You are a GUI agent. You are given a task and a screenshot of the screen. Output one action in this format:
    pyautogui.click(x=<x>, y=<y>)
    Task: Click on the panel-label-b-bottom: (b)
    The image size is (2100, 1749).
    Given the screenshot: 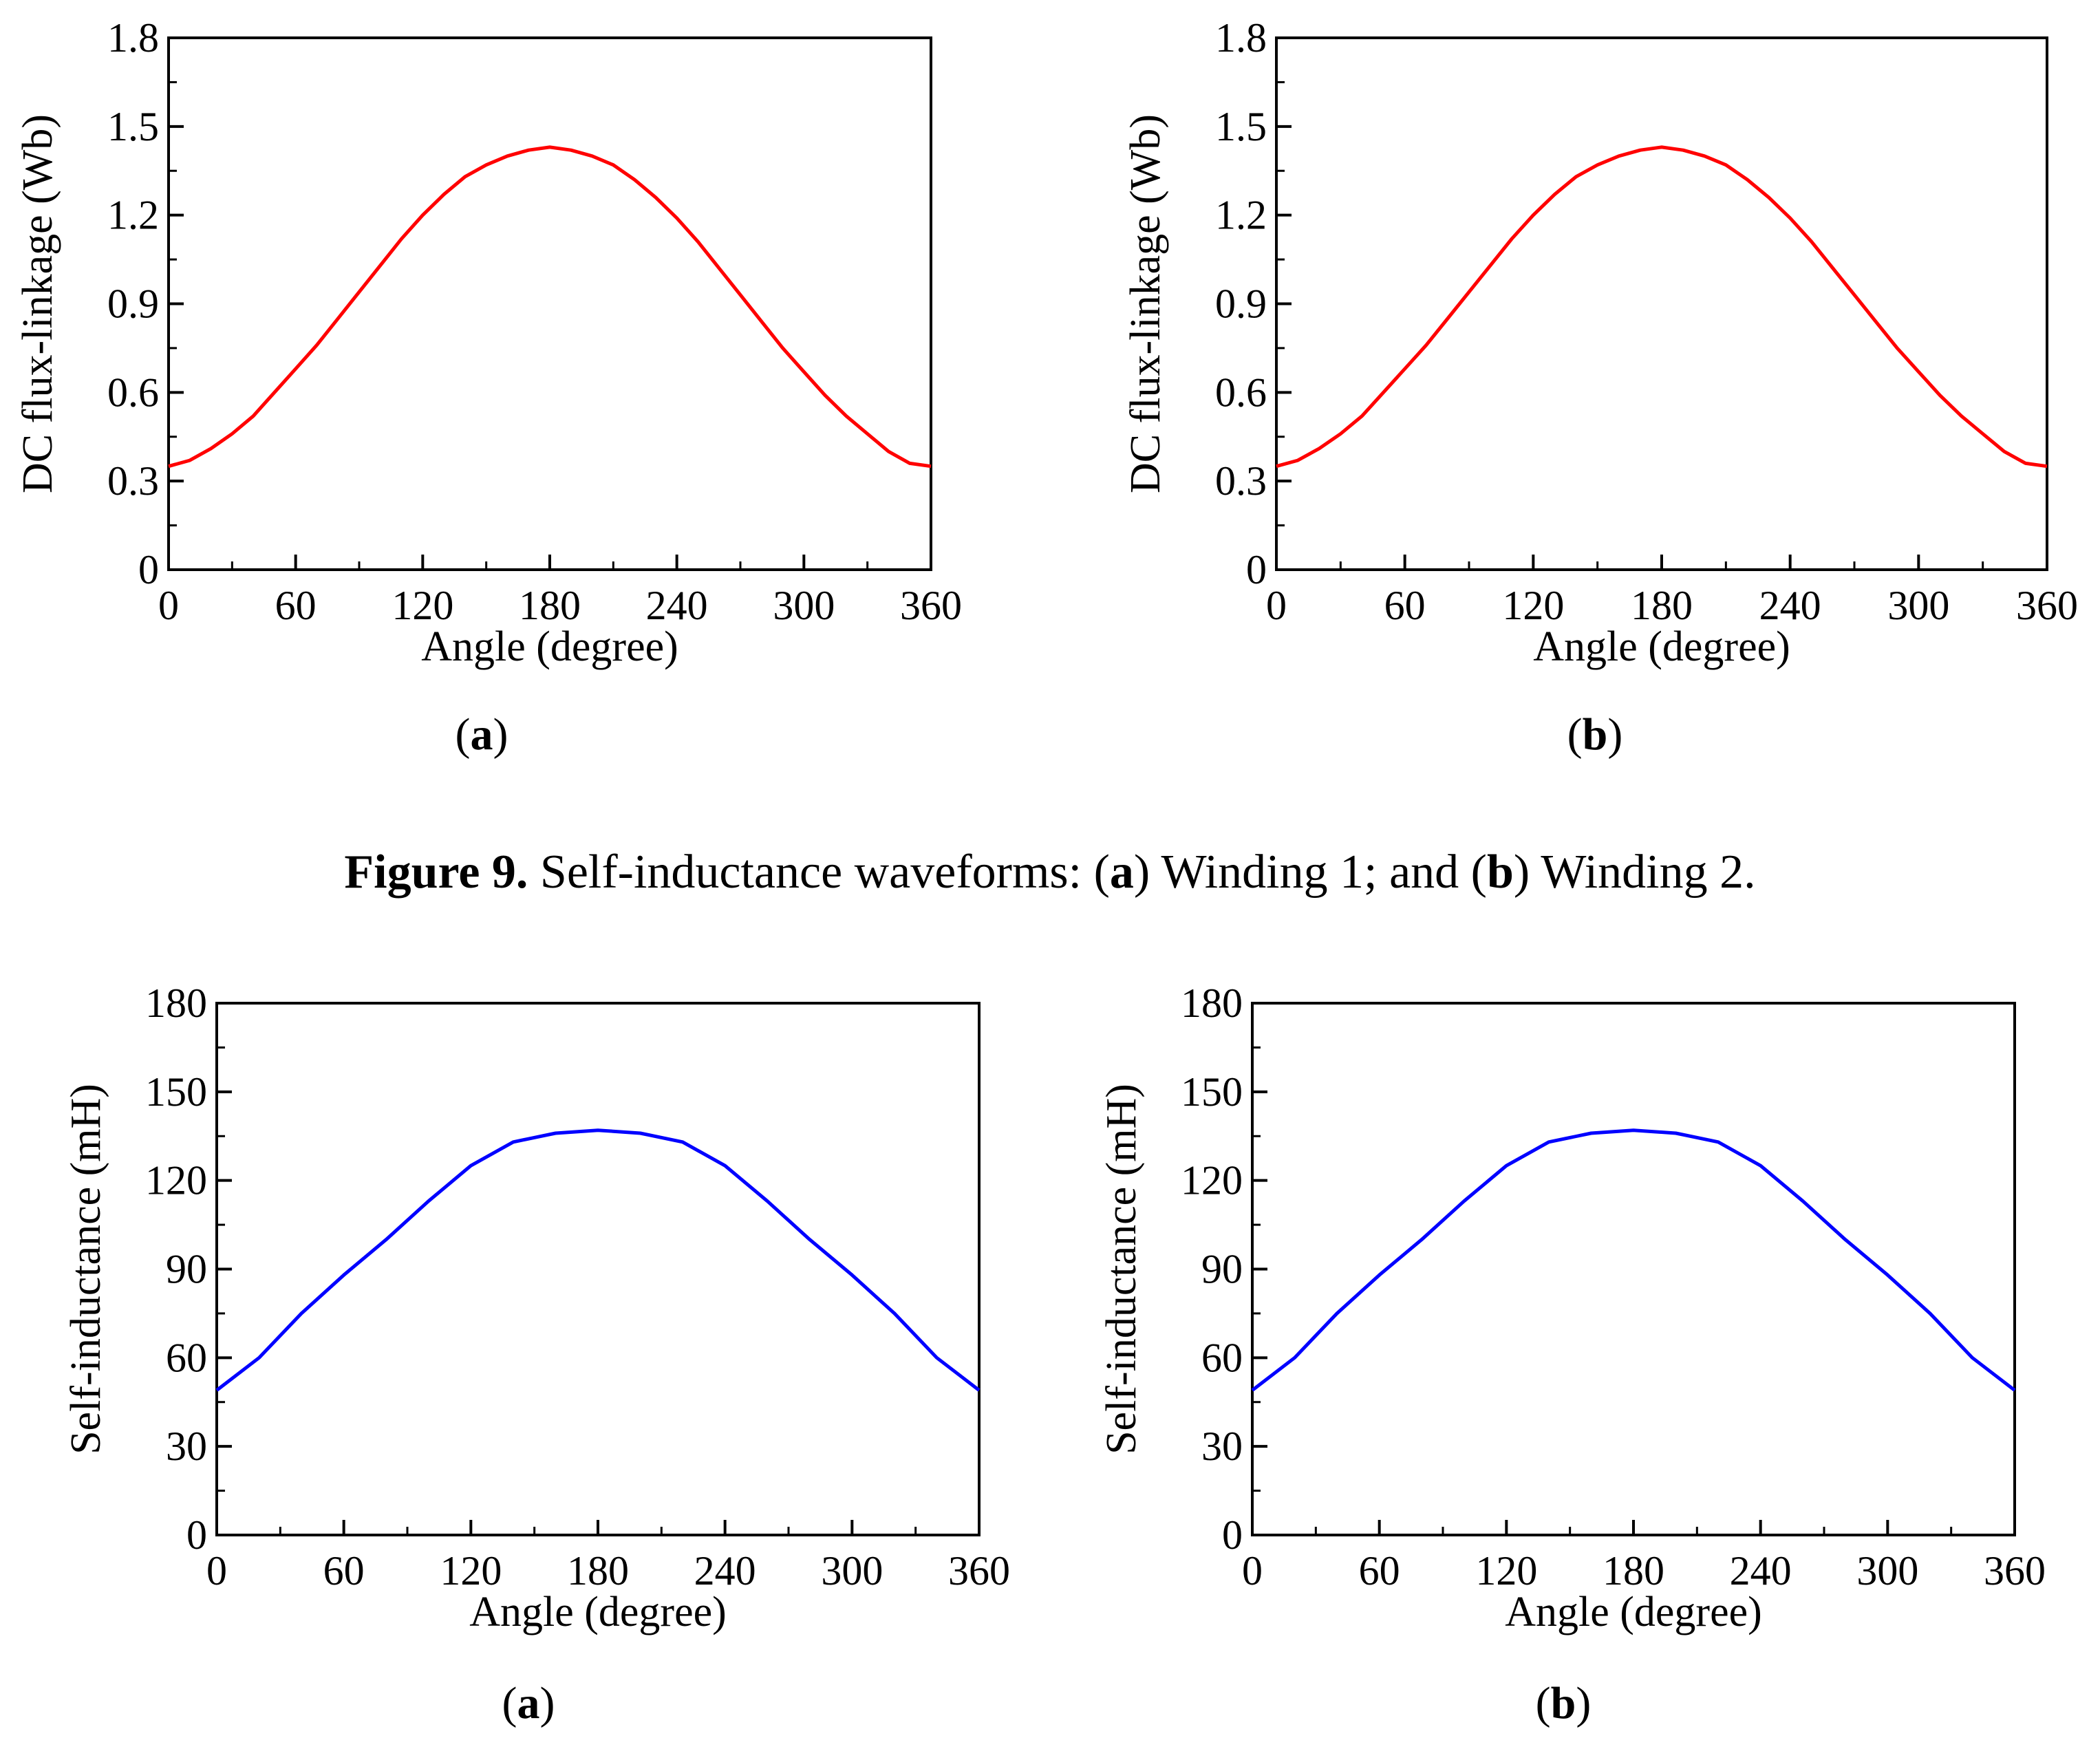 What is the action you would take?
    pyautogui.click(x=1563, y=1703)
    